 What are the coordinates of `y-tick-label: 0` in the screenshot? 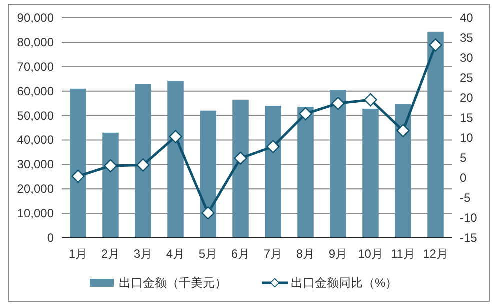 It's located at (50, 238).